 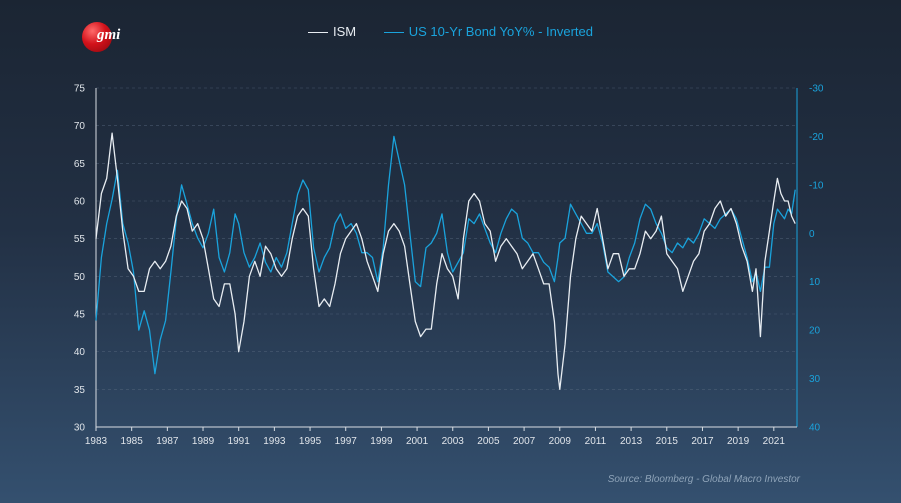 I want to click on x-tick-label-1985: 1985, so click(x=132, y=441).